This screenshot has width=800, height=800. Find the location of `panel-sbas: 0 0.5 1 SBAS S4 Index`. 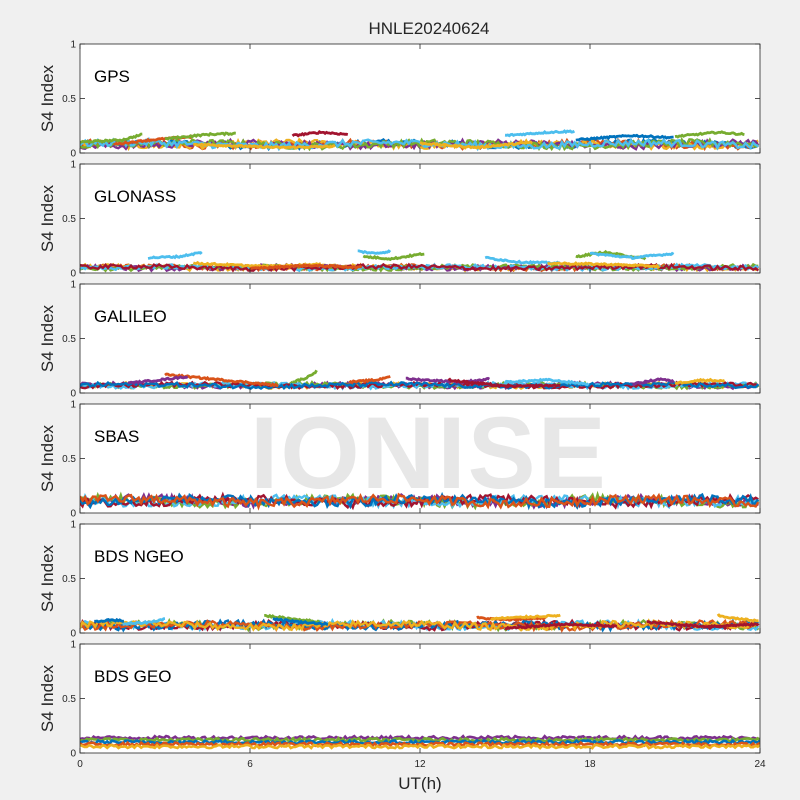

panel-sbas: 0 0.5 1 SBAS S4 Index is located at coordinates (399, 460).